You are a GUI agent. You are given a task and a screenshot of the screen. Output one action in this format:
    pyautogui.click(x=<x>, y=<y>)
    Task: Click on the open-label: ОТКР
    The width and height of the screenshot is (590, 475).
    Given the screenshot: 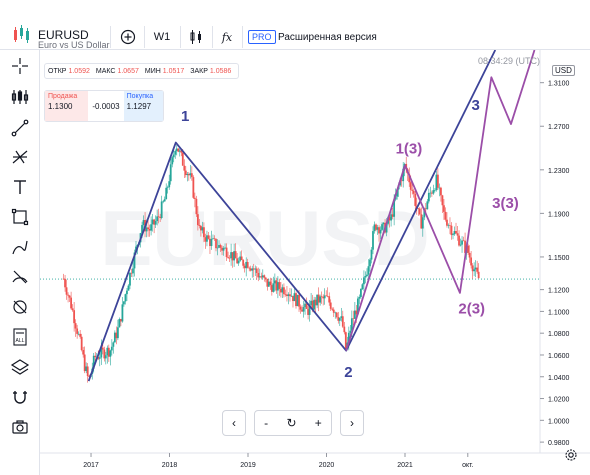 What is the action you would take?
    pyautogui.click(x=57, y=71)
    